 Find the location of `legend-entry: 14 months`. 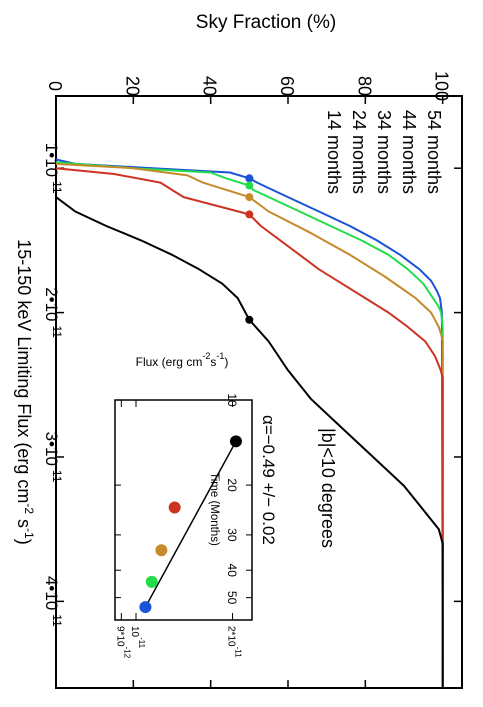

legend-entry: 14 months is located at coordinates (334, 152).